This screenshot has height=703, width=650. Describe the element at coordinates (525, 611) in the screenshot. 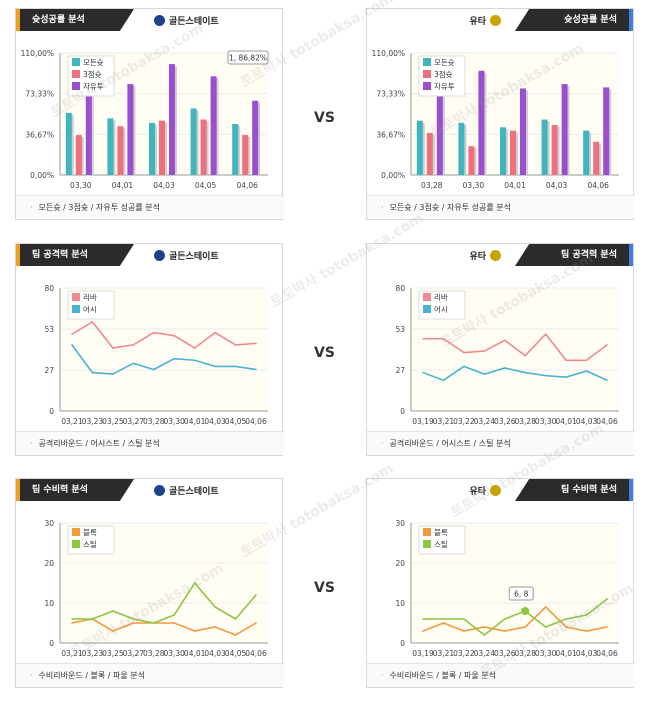

I see `highlight-point` at that location.